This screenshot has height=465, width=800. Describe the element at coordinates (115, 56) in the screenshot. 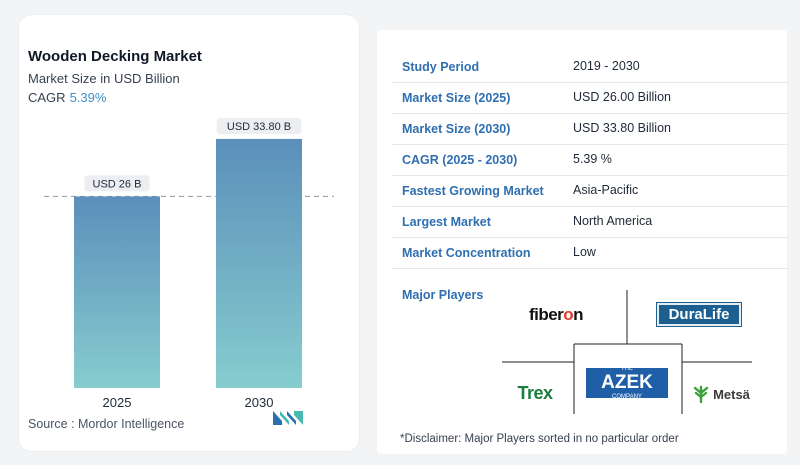

I see `chart-title: Wooden Decking Market` at that location.